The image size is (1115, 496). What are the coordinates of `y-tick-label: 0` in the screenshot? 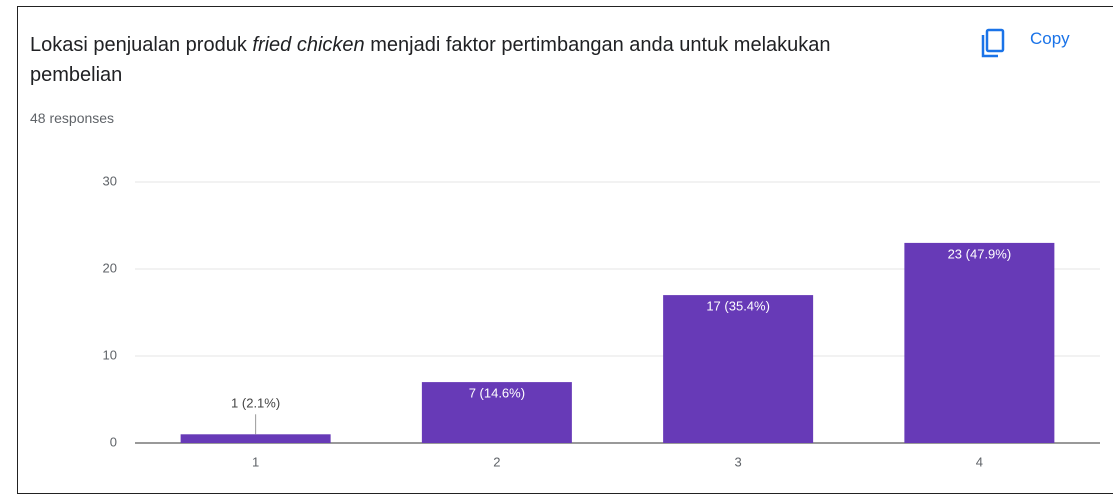 It's located at (113, 441).